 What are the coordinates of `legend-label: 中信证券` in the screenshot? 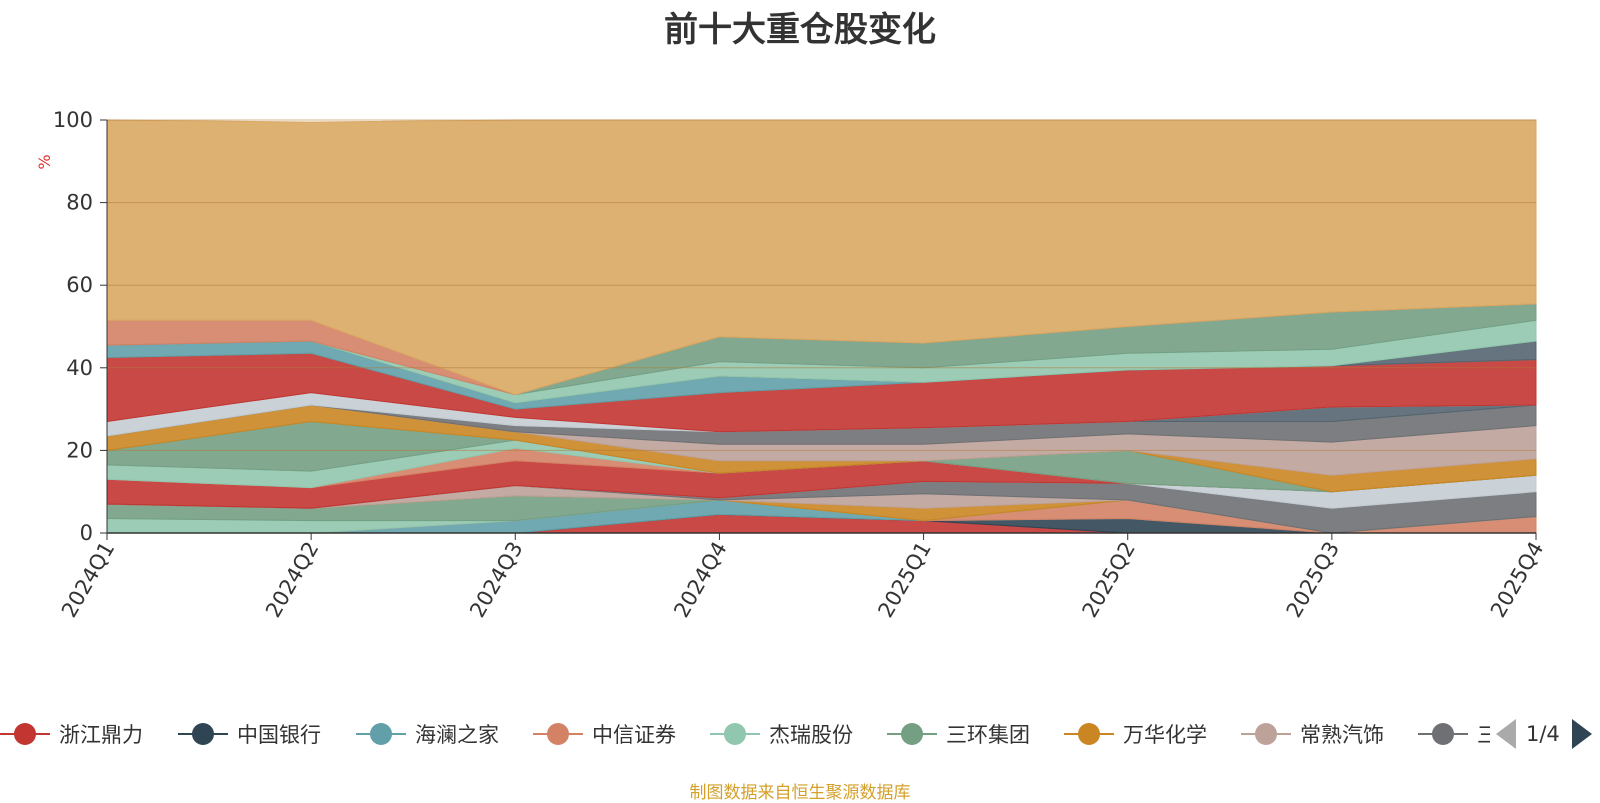 It's located at (634, 735).